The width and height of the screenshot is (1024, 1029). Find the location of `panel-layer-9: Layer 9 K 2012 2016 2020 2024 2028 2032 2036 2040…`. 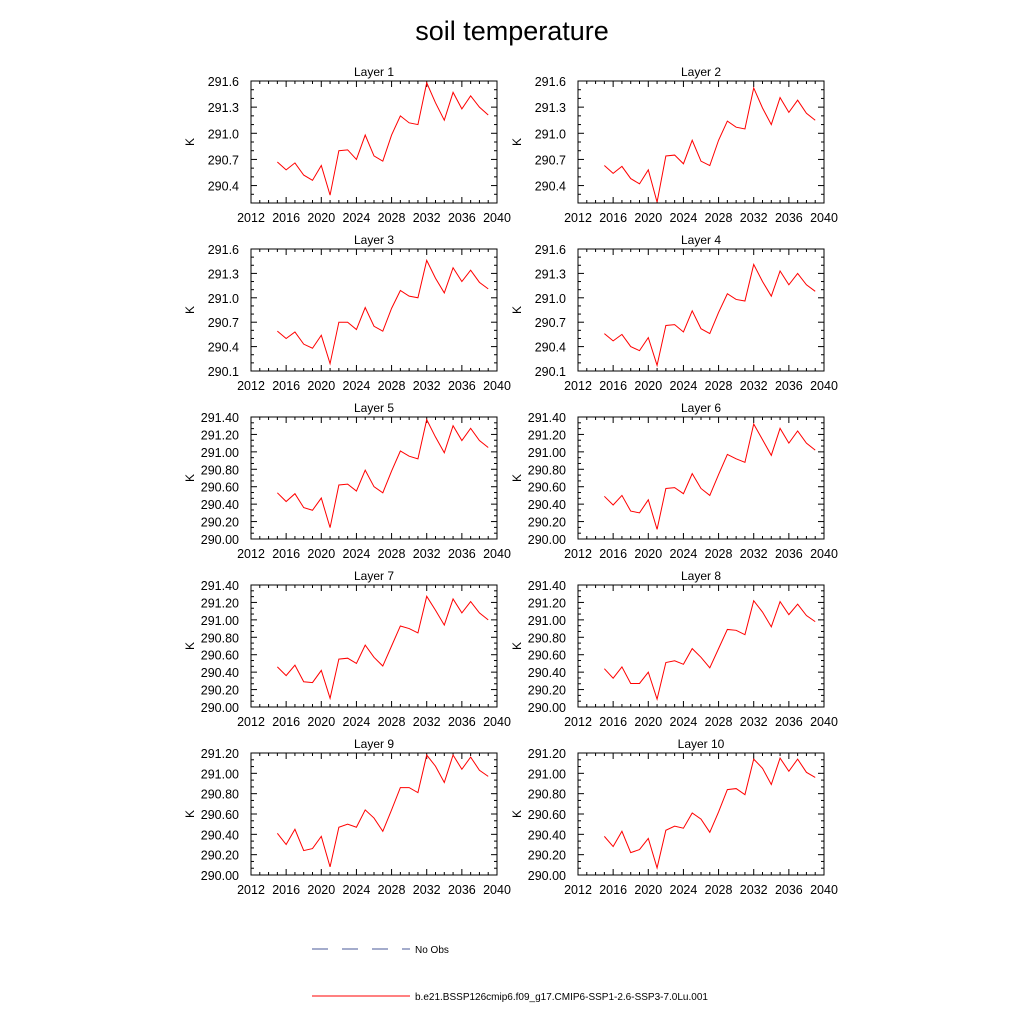

panel-layer-9: Layer 9 K 2012 2016 2020 2024 2028 2032 2036 2040… is located at coordinates (347, 817).